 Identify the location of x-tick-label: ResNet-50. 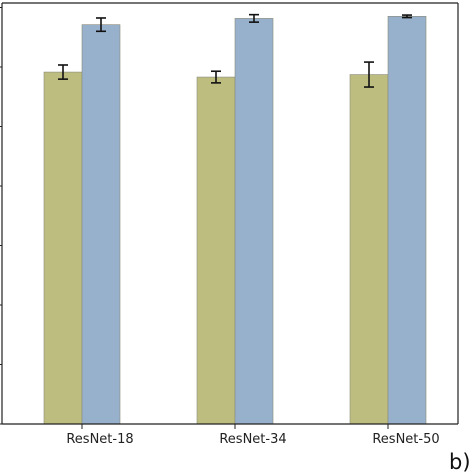
(405, 439).